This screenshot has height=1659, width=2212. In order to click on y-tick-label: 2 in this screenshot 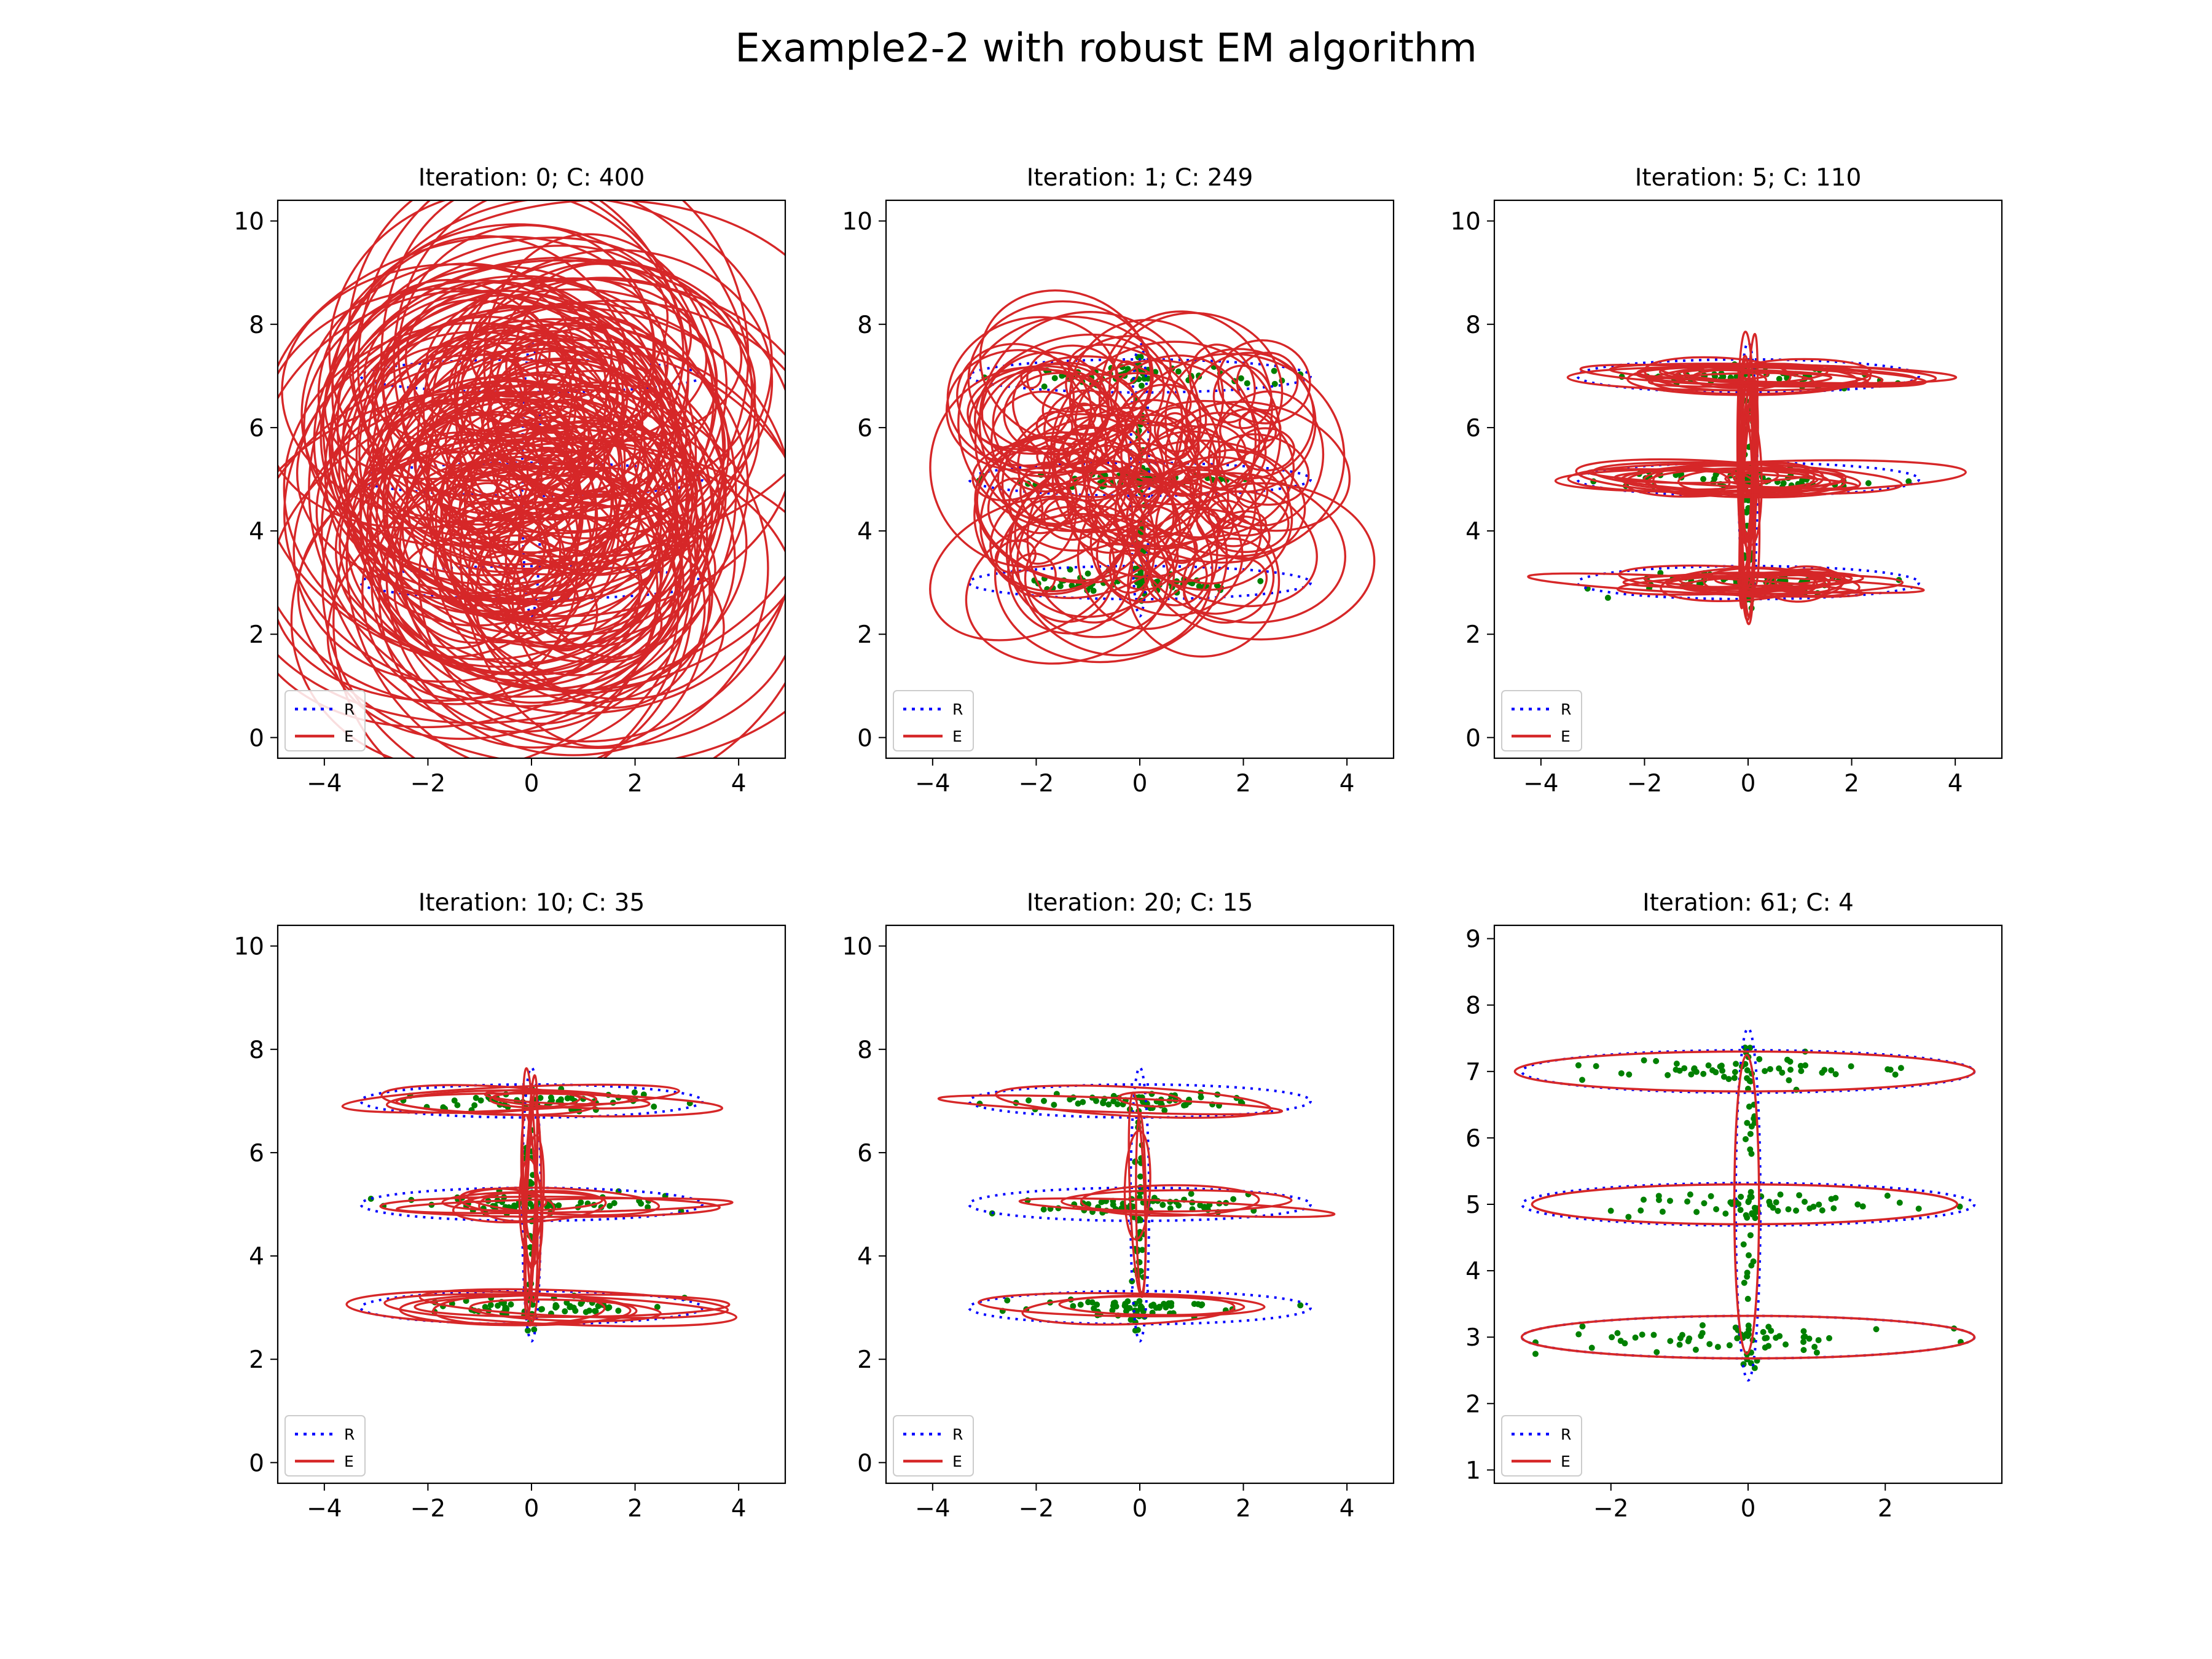, I will do `click(256, 1360)`.